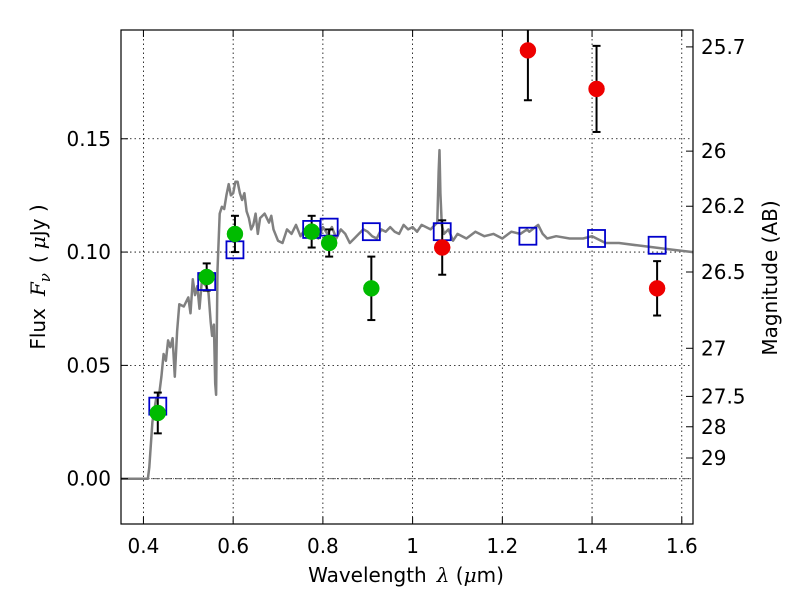 Image resolution: width=800 pixels, height=600 pixels. What do you see at coordinates (323, 546) in the screenshot?
I see `x-tick-label: 0.8` at bounding box center [323, 546].